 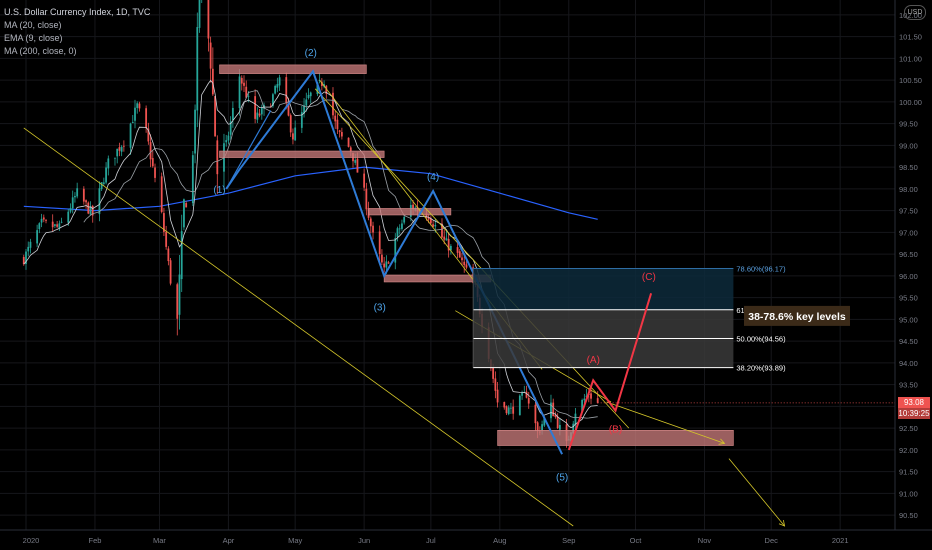 I want to click on x-tick-label: May, so click(x=295, y=540).